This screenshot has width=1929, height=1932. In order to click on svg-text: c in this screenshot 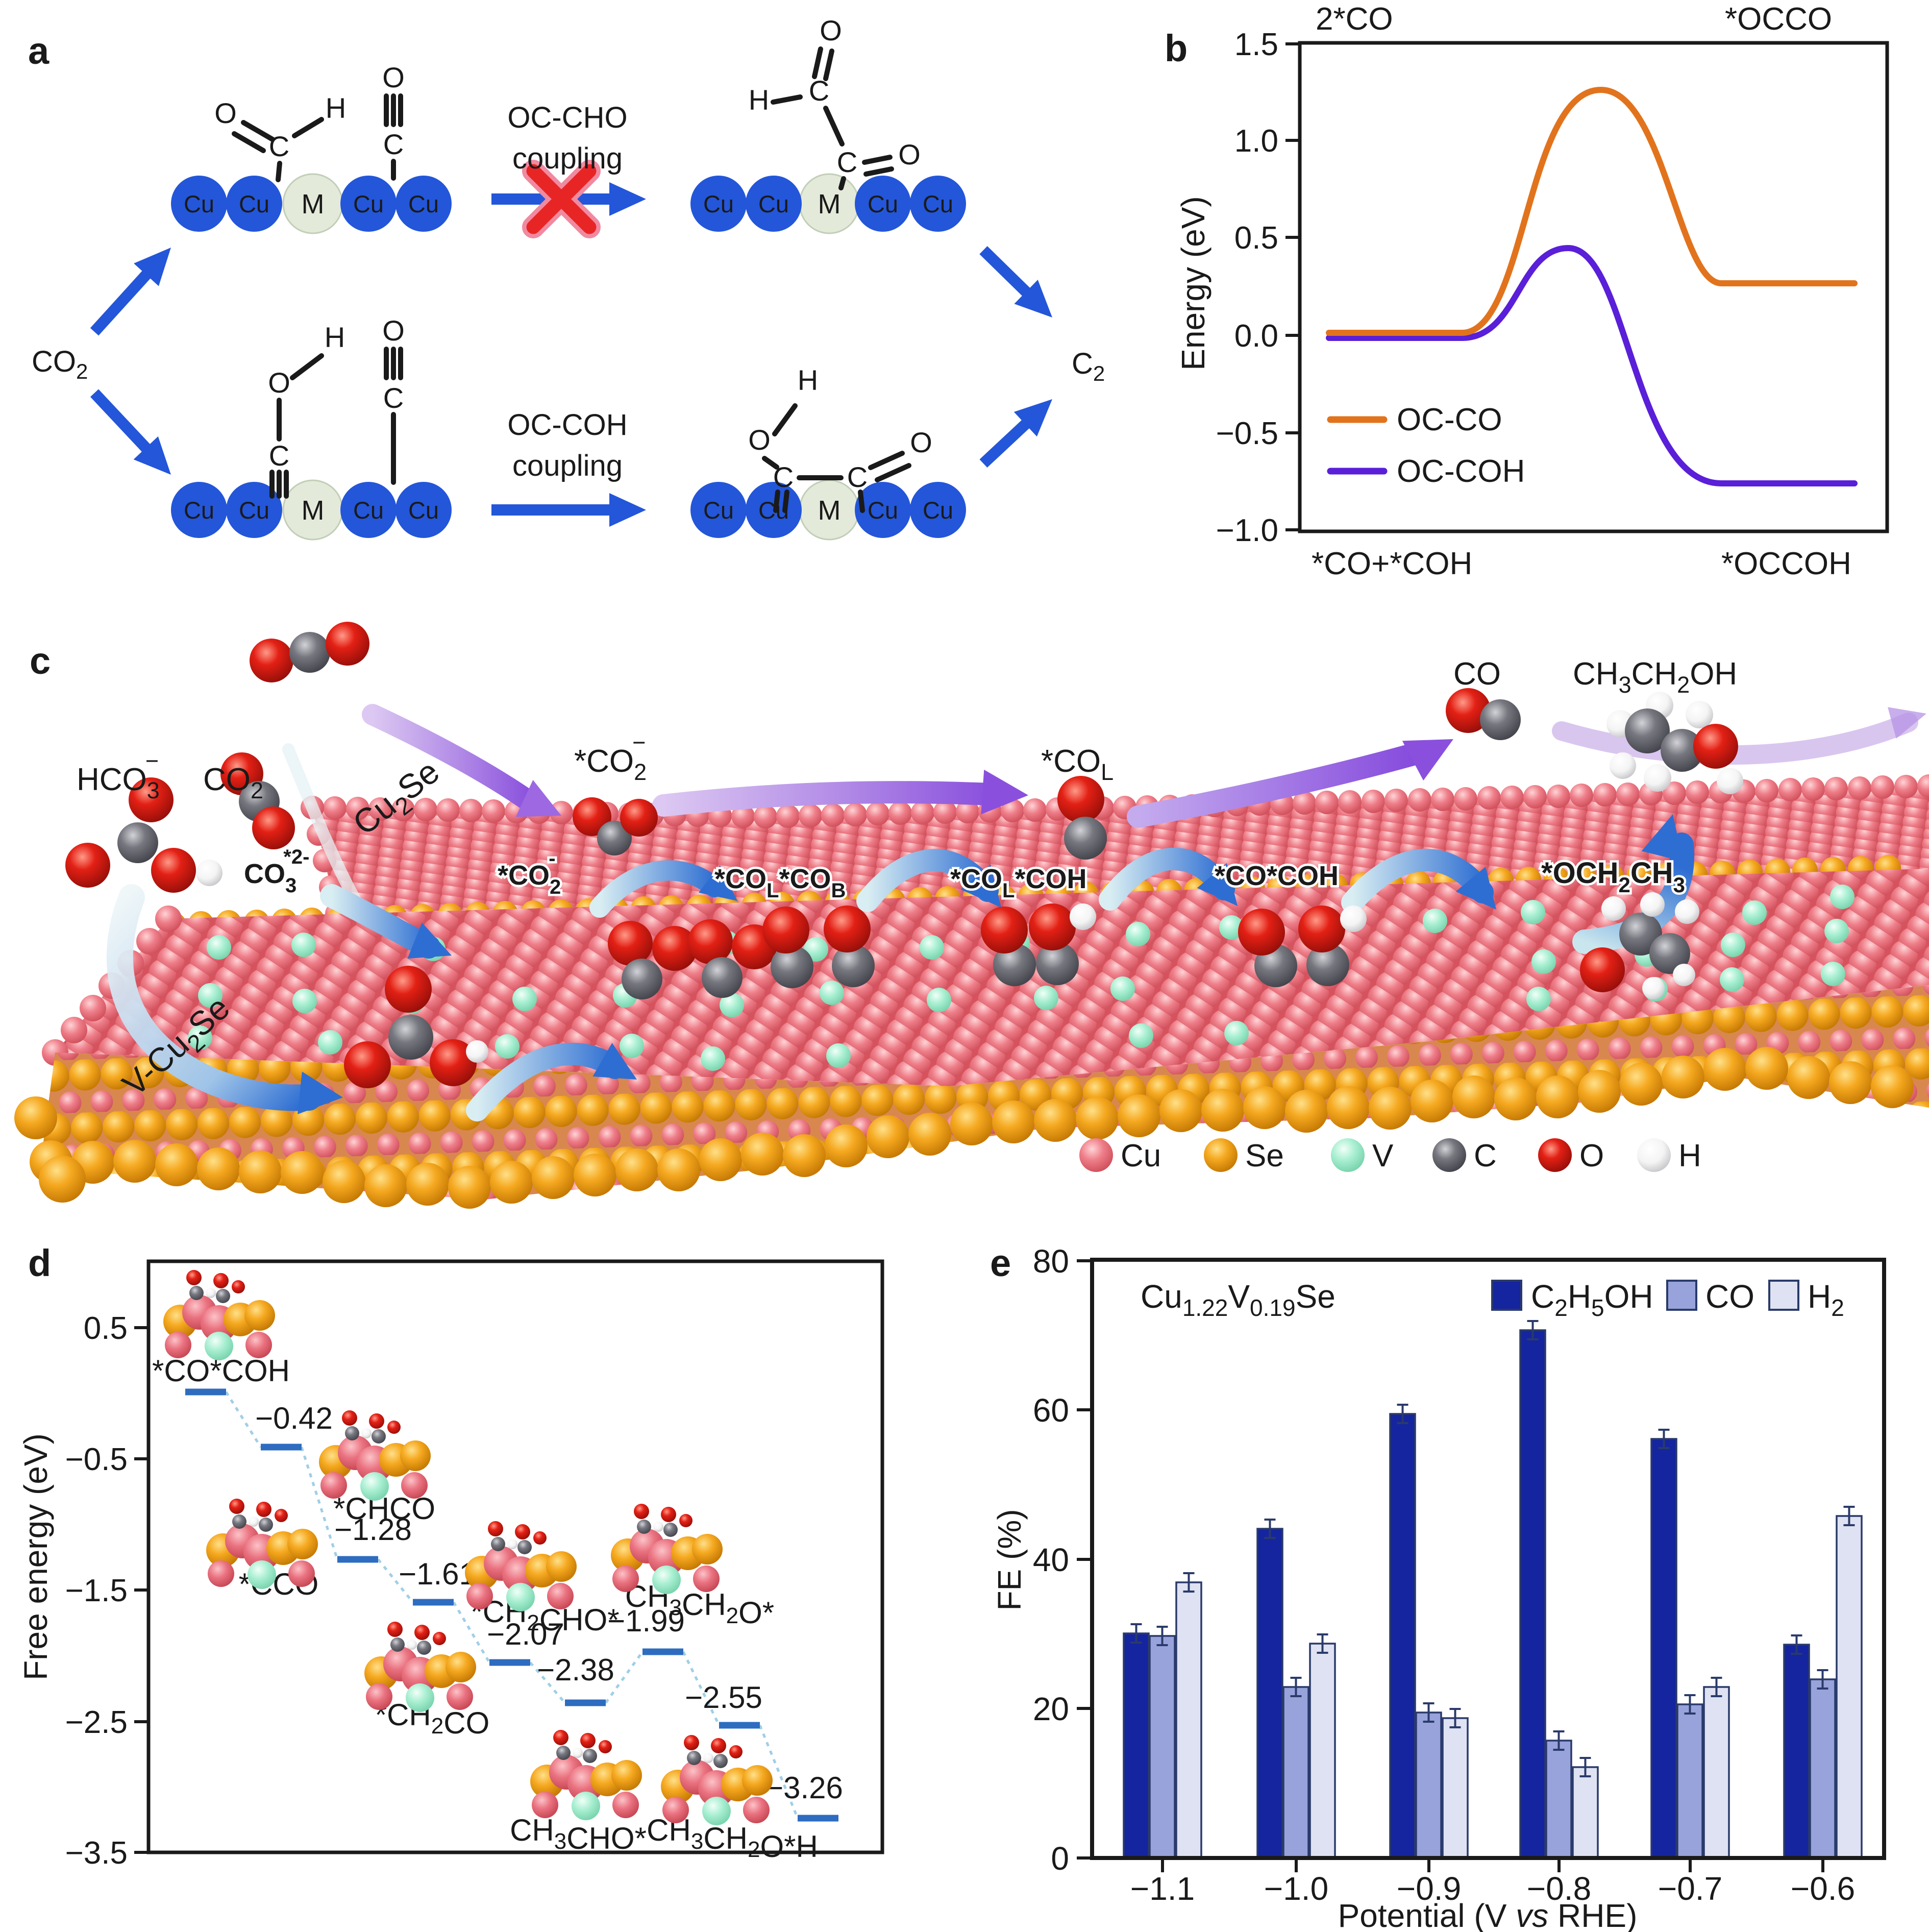, I will do `click(40, 661)`.